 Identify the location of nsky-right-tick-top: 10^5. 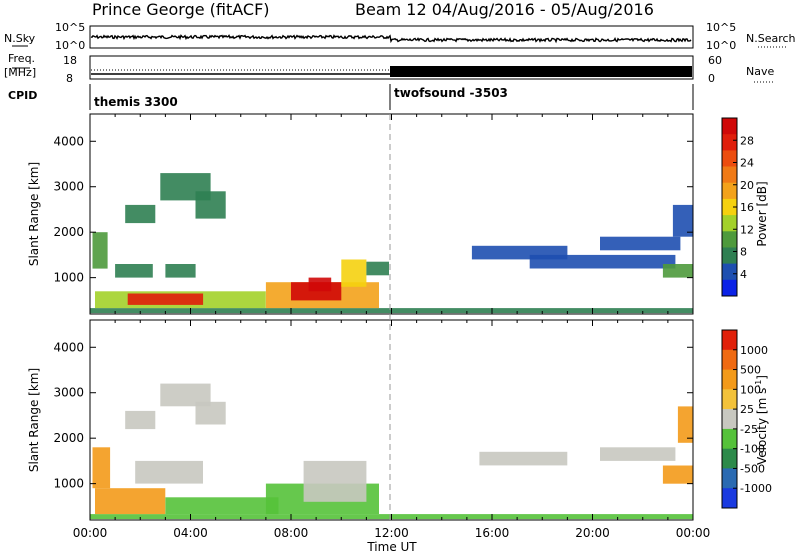
(721, 27).